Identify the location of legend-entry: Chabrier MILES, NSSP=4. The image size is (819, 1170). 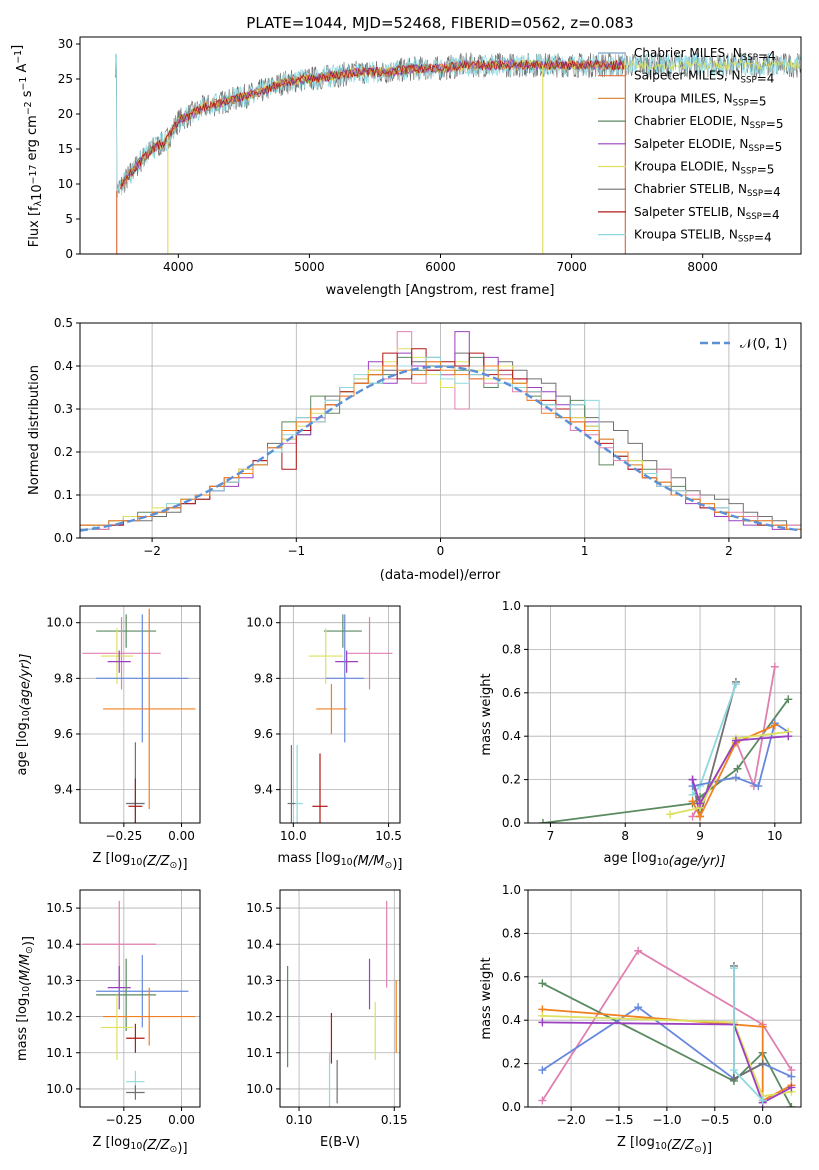
(705, 54).